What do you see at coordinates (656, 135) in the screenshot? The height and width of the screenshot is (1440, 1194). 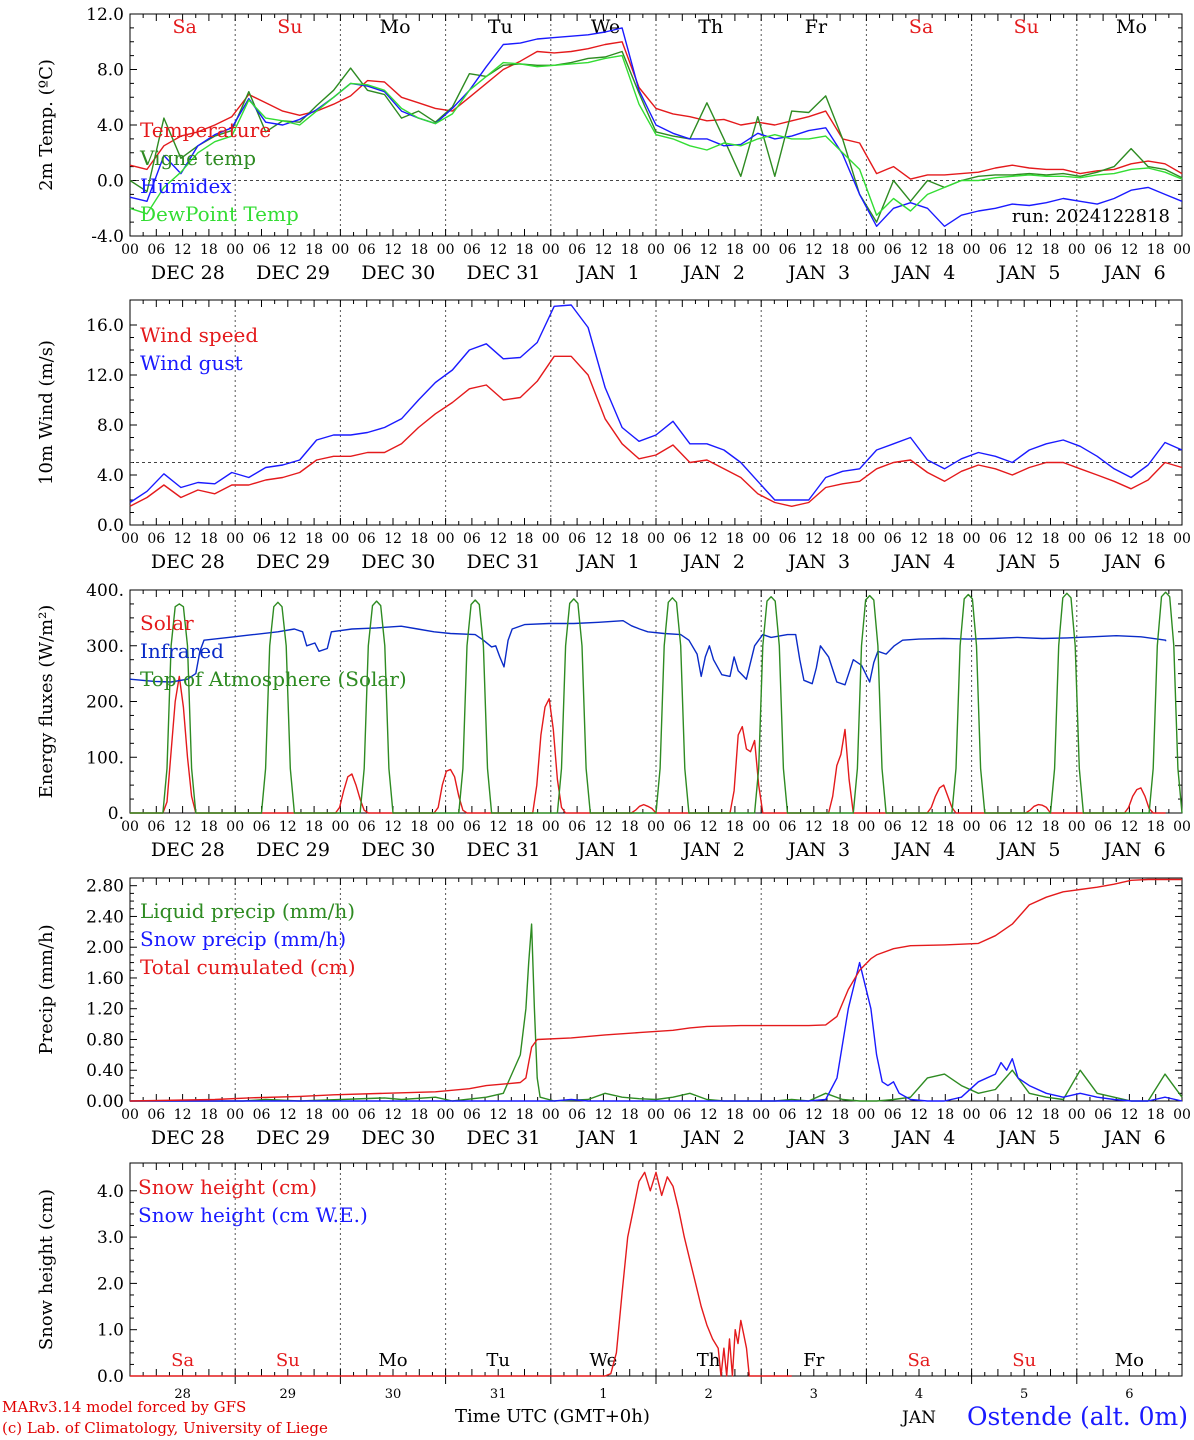 I see `series-line-dewpoint-temp` at bounding box center [656, 135].